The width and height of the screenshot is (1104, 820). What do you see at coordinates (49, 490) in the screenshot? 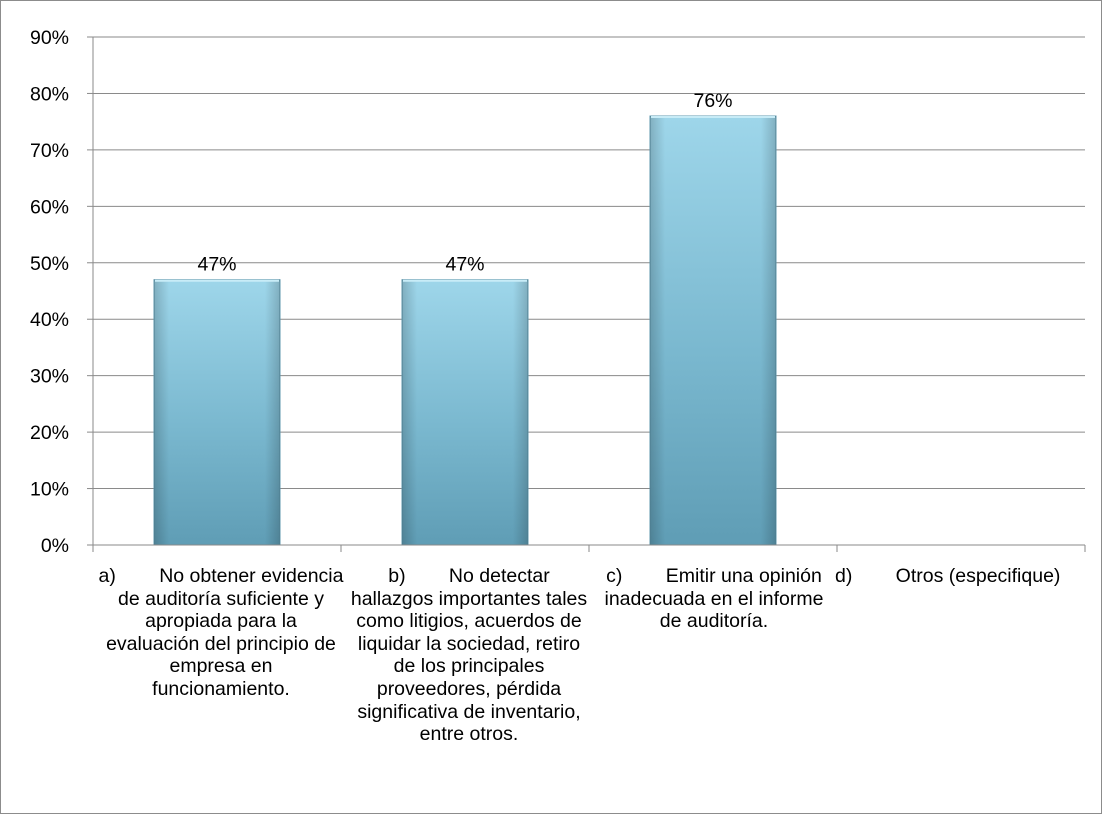
I see `y-tick-label: 10%` at bounding box center [49, 490].